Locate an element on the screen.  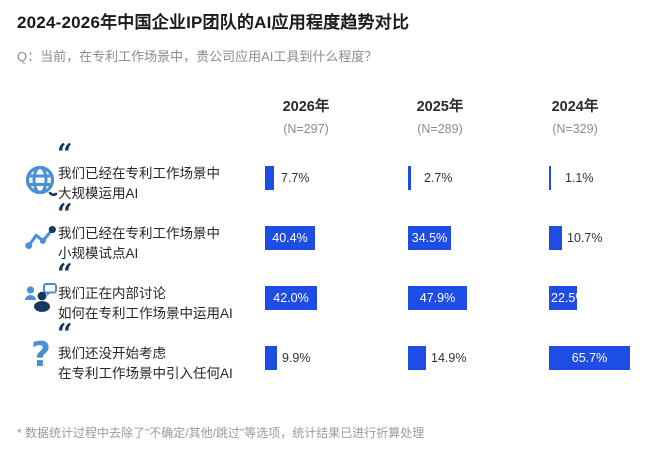
bar-2026-discussing: 42.0% is located at coordinates (291, 298).